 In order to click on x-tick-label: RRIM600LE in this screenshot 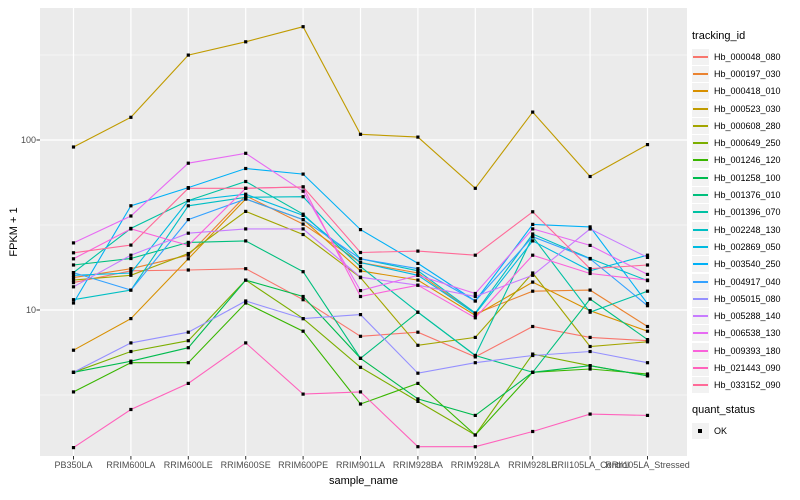, I will do `click(188, 465)`.